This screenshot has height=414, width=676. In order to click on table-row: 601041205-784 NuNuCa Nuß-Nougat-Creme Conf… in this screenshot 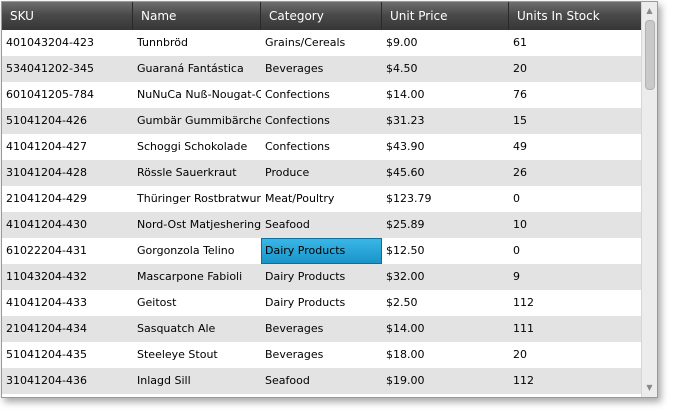, I will do `click(321, 95)`.